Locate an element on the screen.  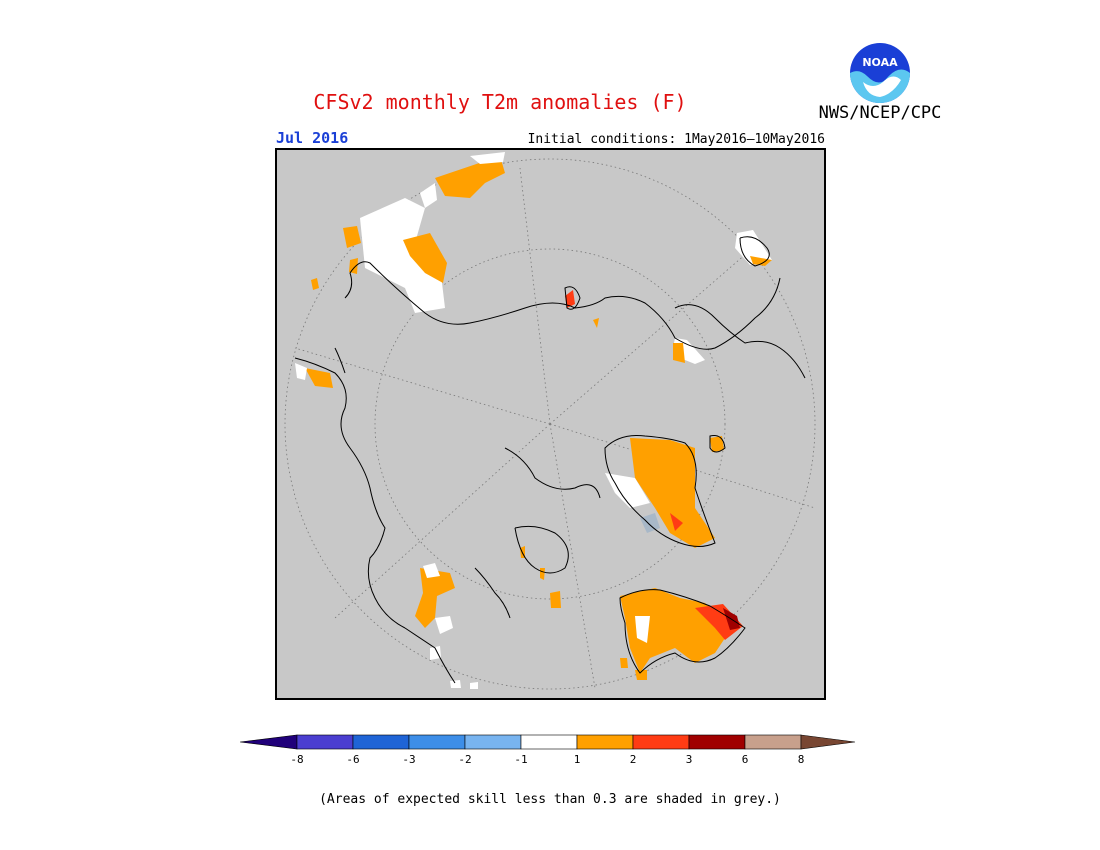
colorbar-tick-label: 3 is located at coordinates (689, 759).